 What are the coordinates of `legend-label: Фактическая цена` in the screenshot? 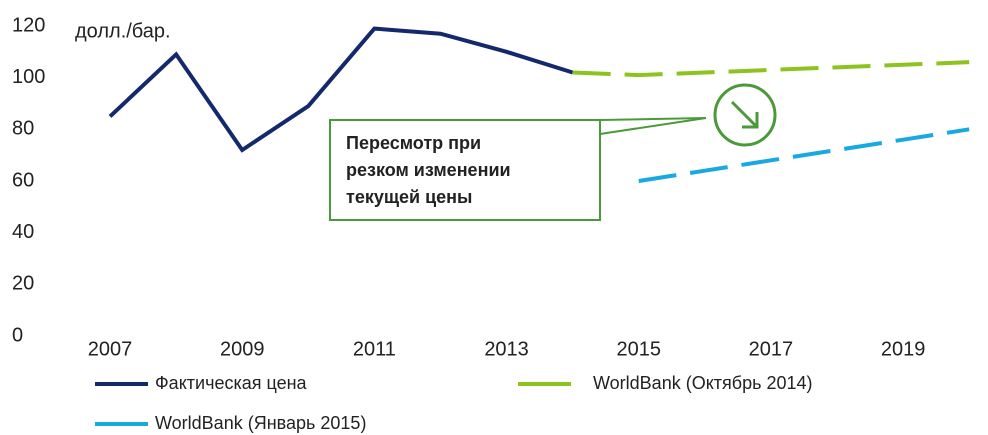 It's located at (231, 383).